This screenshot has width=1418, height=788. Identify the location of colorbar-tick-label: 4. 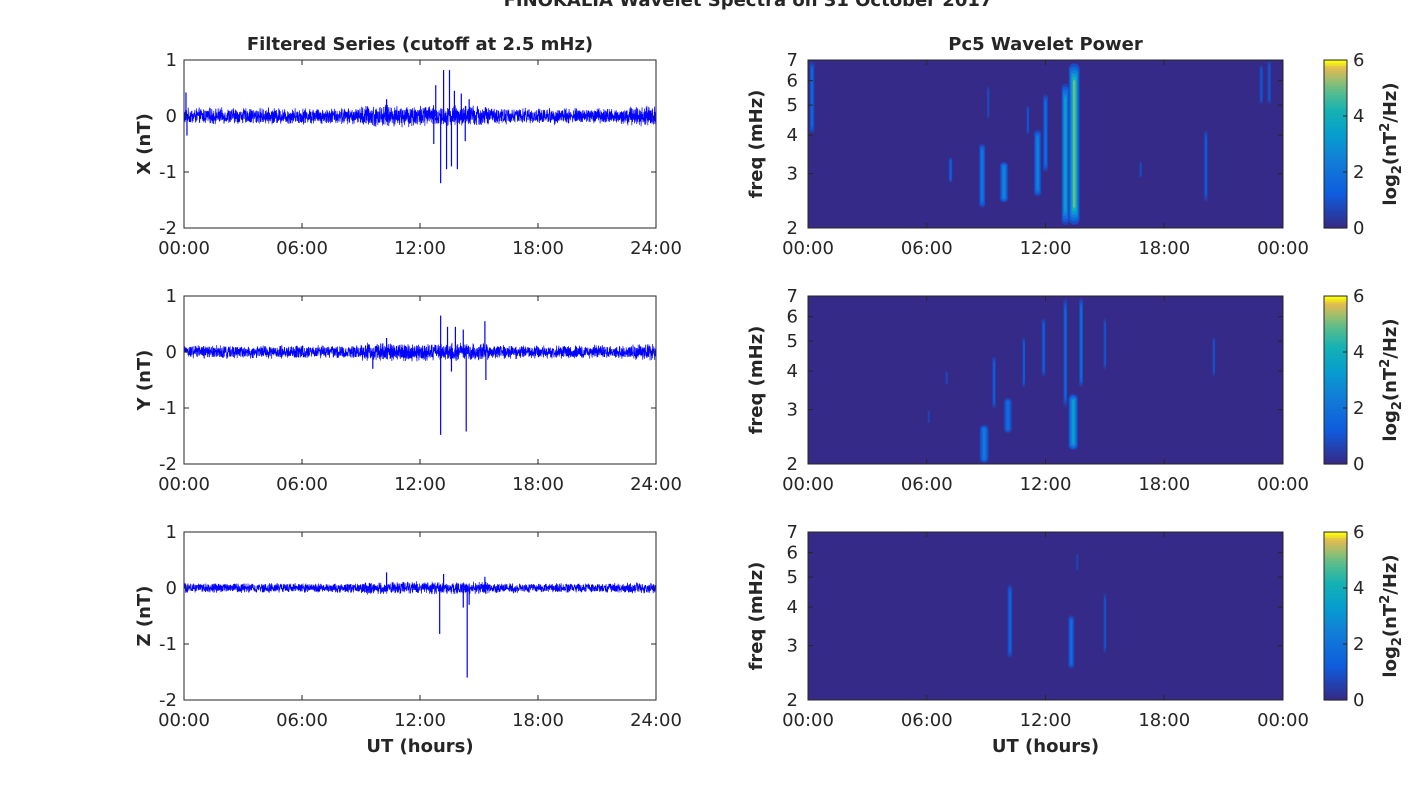
(1358, 588).